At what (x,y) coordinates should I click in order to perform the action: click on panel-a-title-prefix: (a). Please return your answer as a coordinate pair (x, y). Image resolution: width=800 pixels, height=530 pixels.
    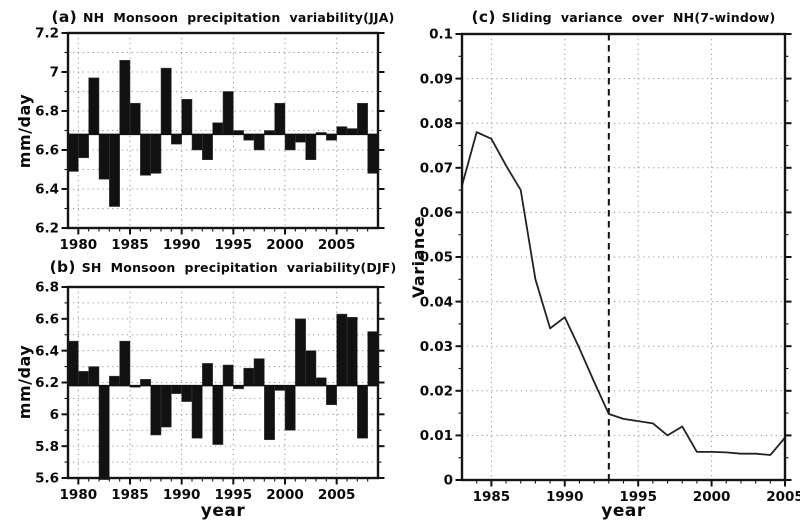
    Looking at the image, I should click on (64, 17).